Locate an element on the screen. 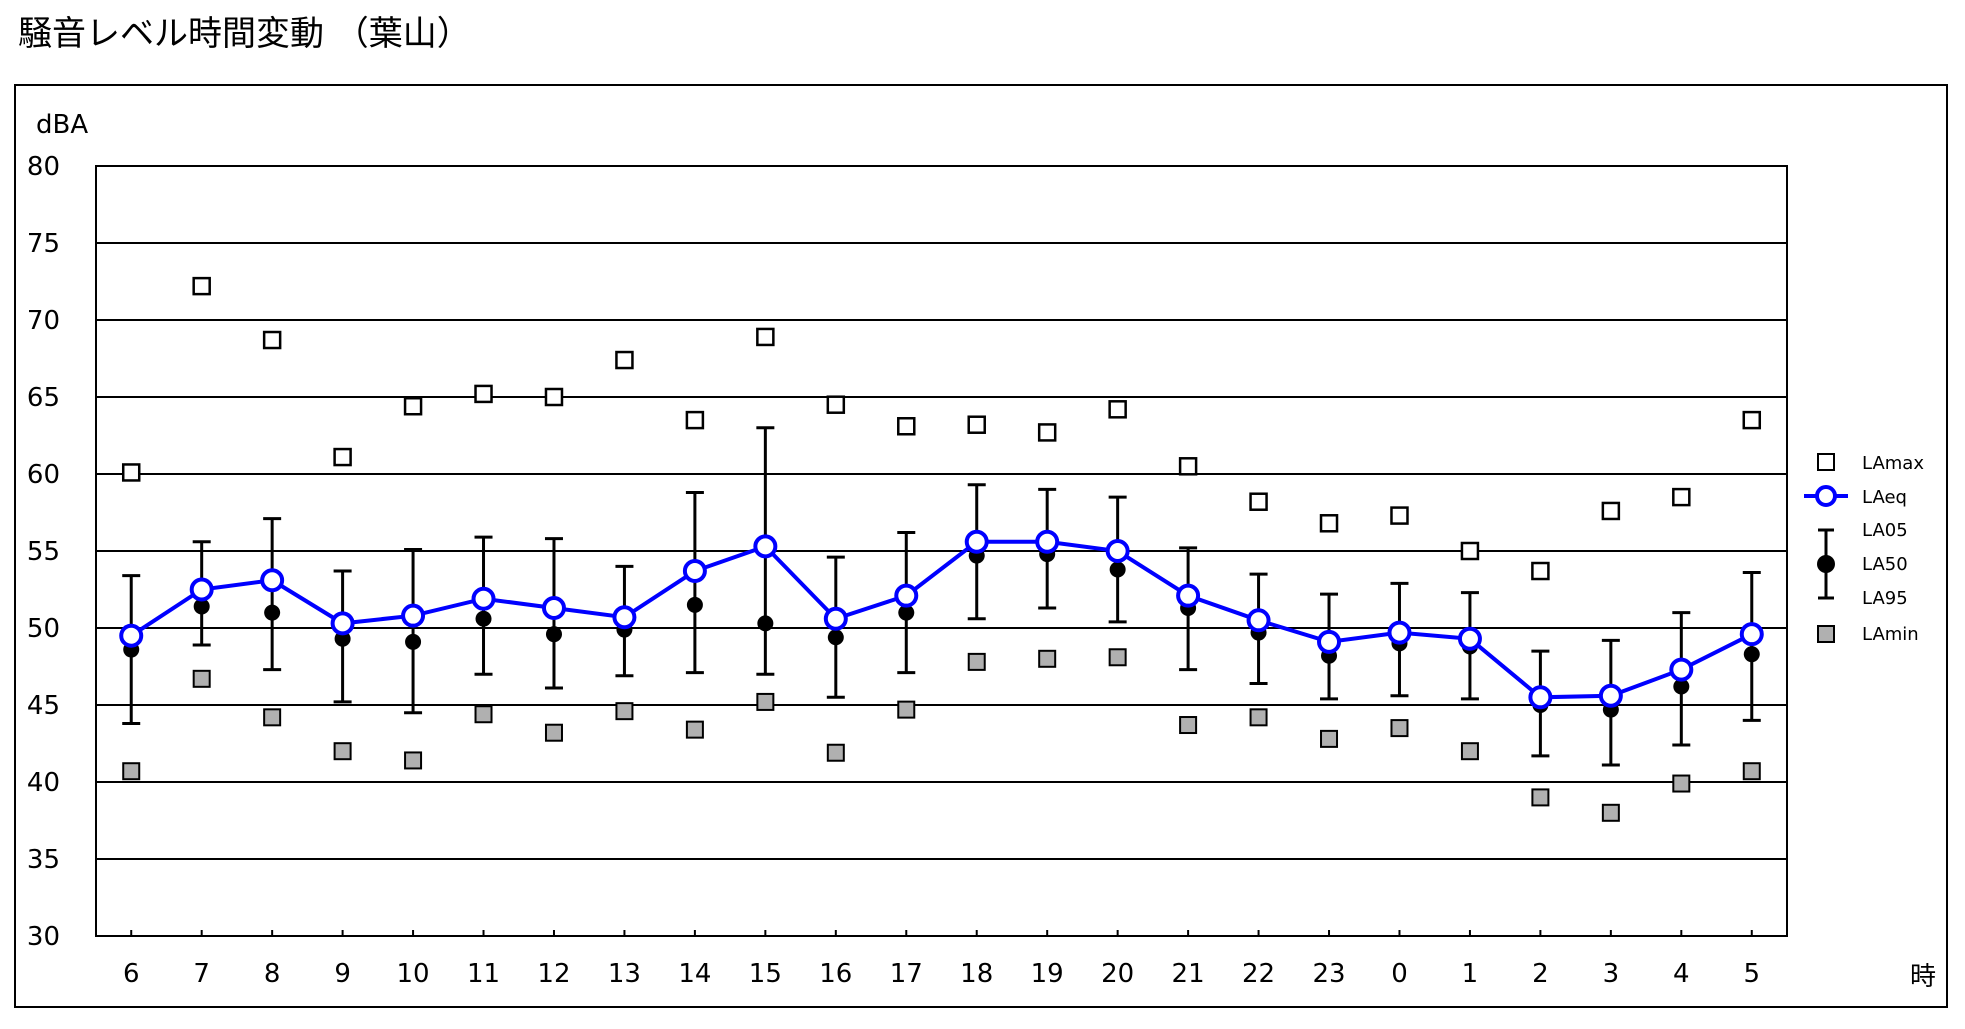 This screenshot has height=1029, width=1965. x-tick-label: 9 is located at coordinates (342, 974).